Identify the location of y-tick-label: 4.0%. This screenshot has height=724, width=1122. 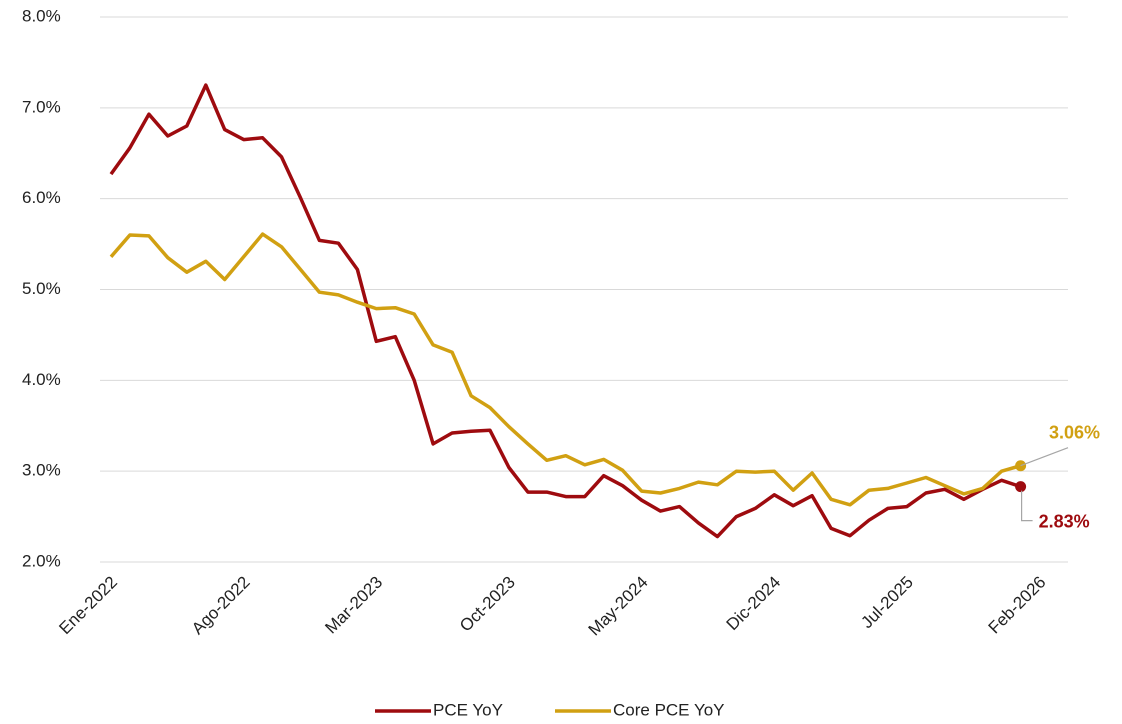
(41, 379).